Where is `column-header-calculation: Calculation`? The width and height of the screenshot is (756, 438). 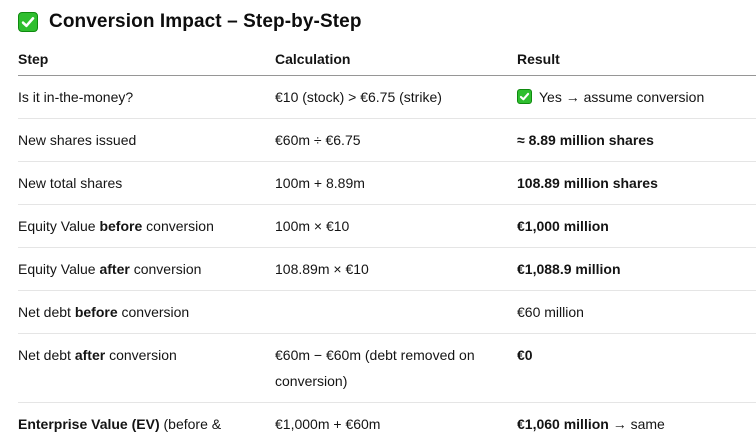 column-header-calculation: Calculation is located at coordinates (396, 59).